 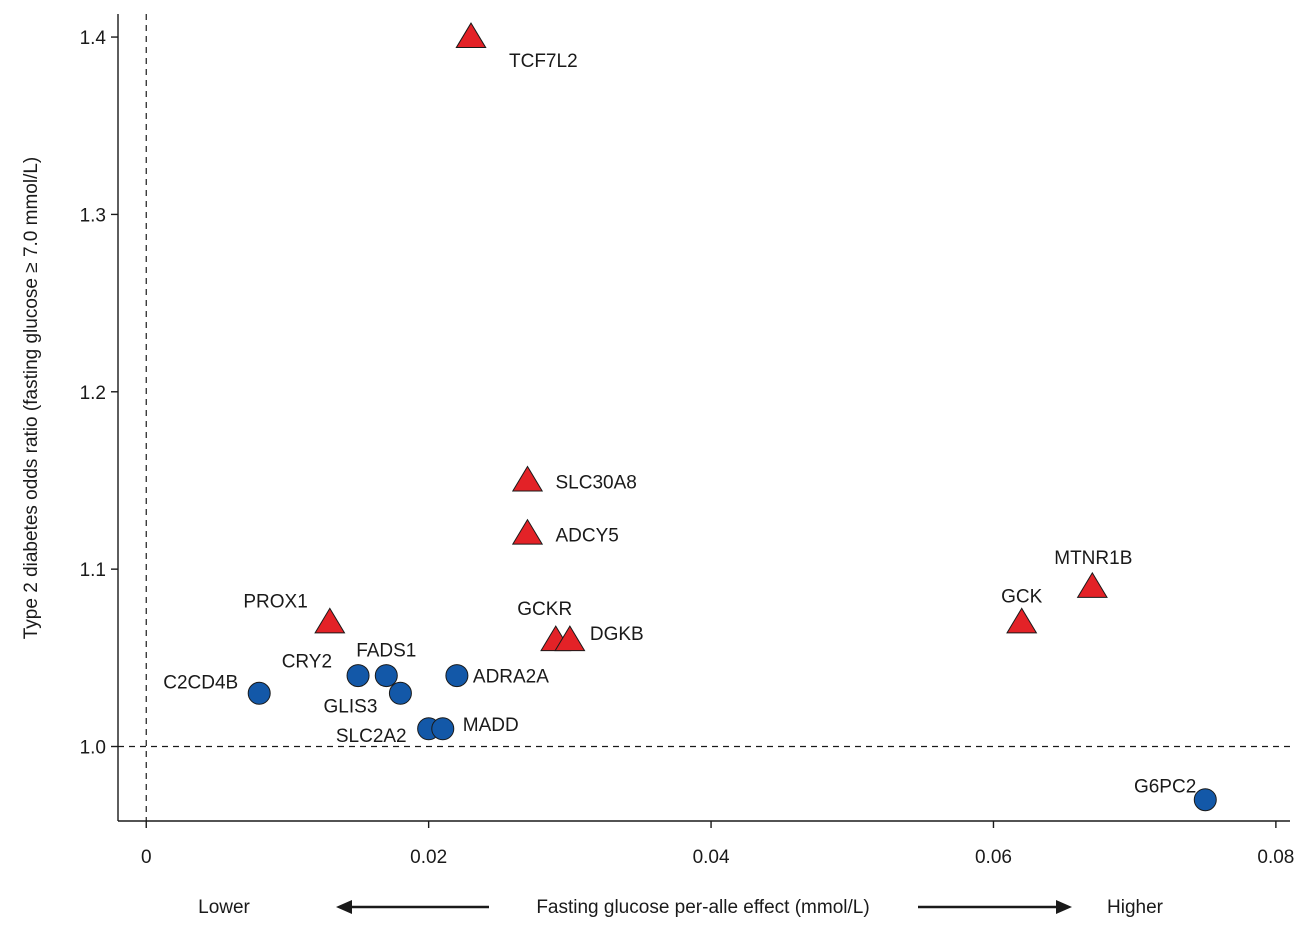 What do you see at coordinates (443, 729) in the screenshot?
I see `point-circle-madd` at bounding box center [443, 729].